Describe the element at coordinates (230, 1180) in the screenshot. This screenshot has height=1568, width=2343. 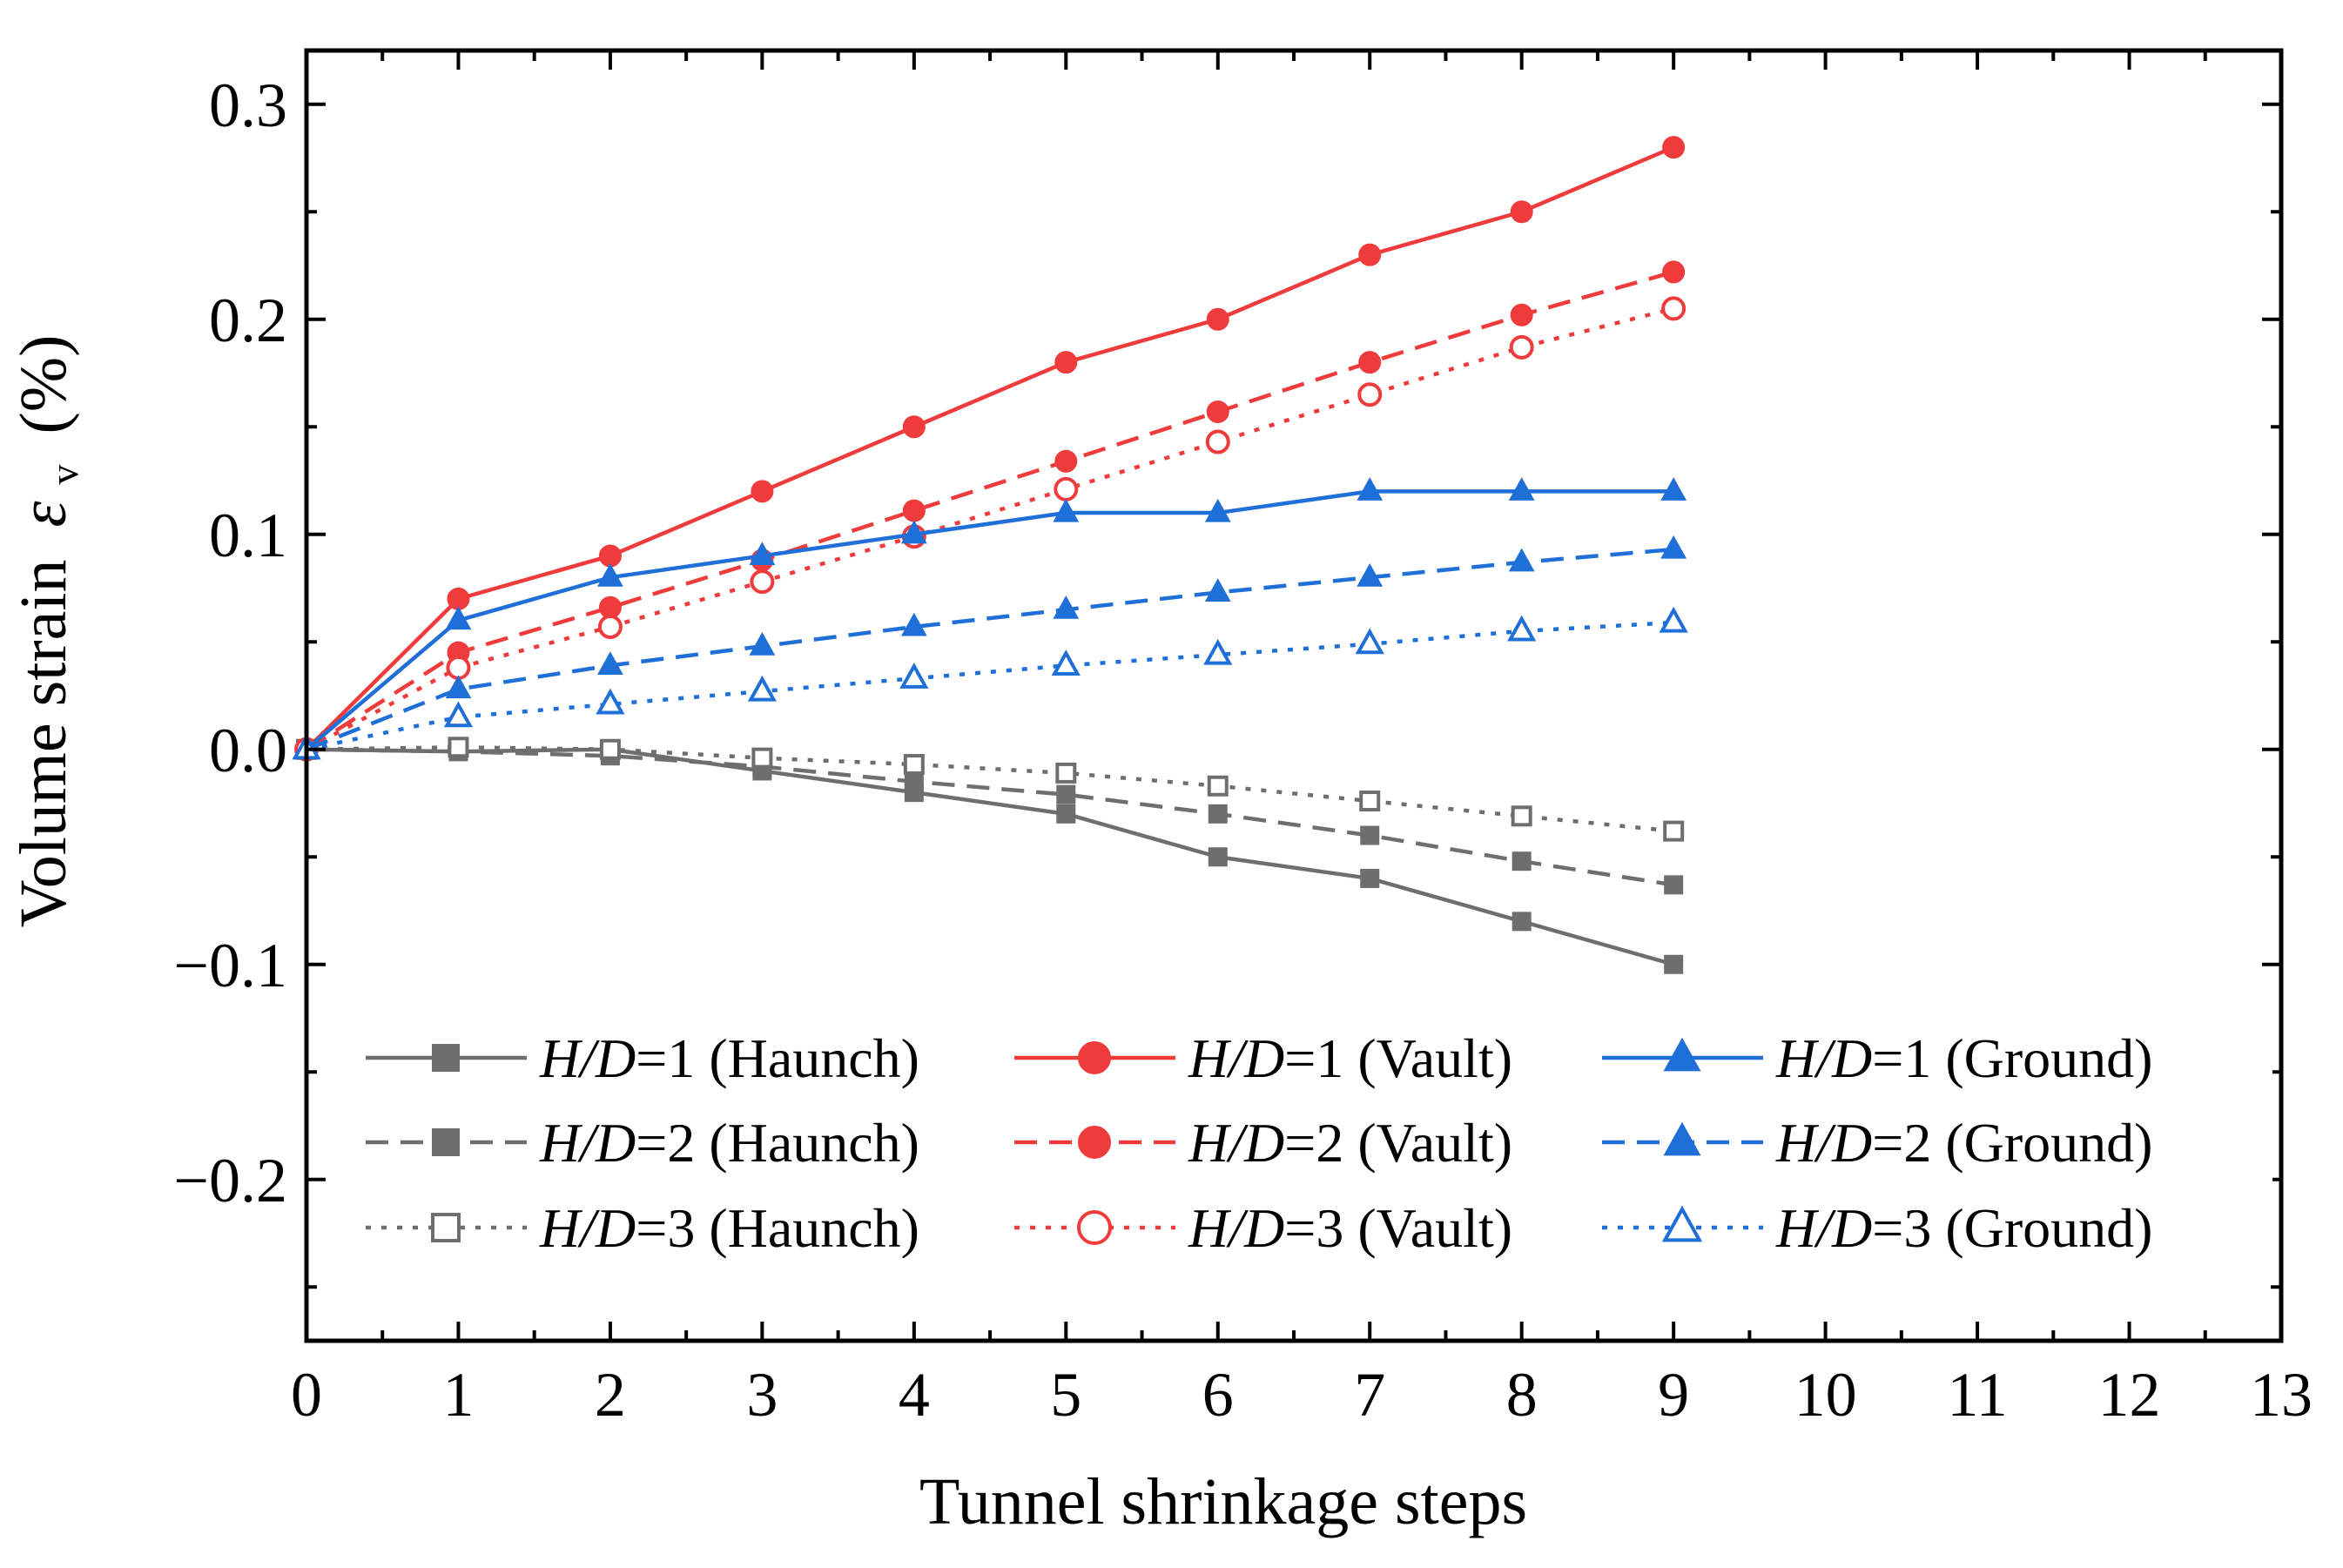
I see `y-tick-label: −0.2` at that location.